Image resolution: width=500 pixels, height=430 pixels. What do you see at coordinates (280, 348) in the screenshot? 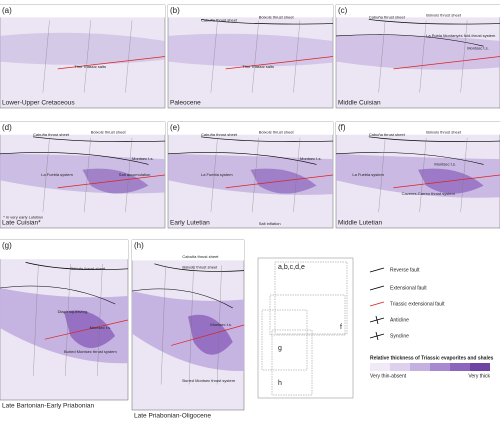
I see `index-label: g` at bounding box center [280, 348].